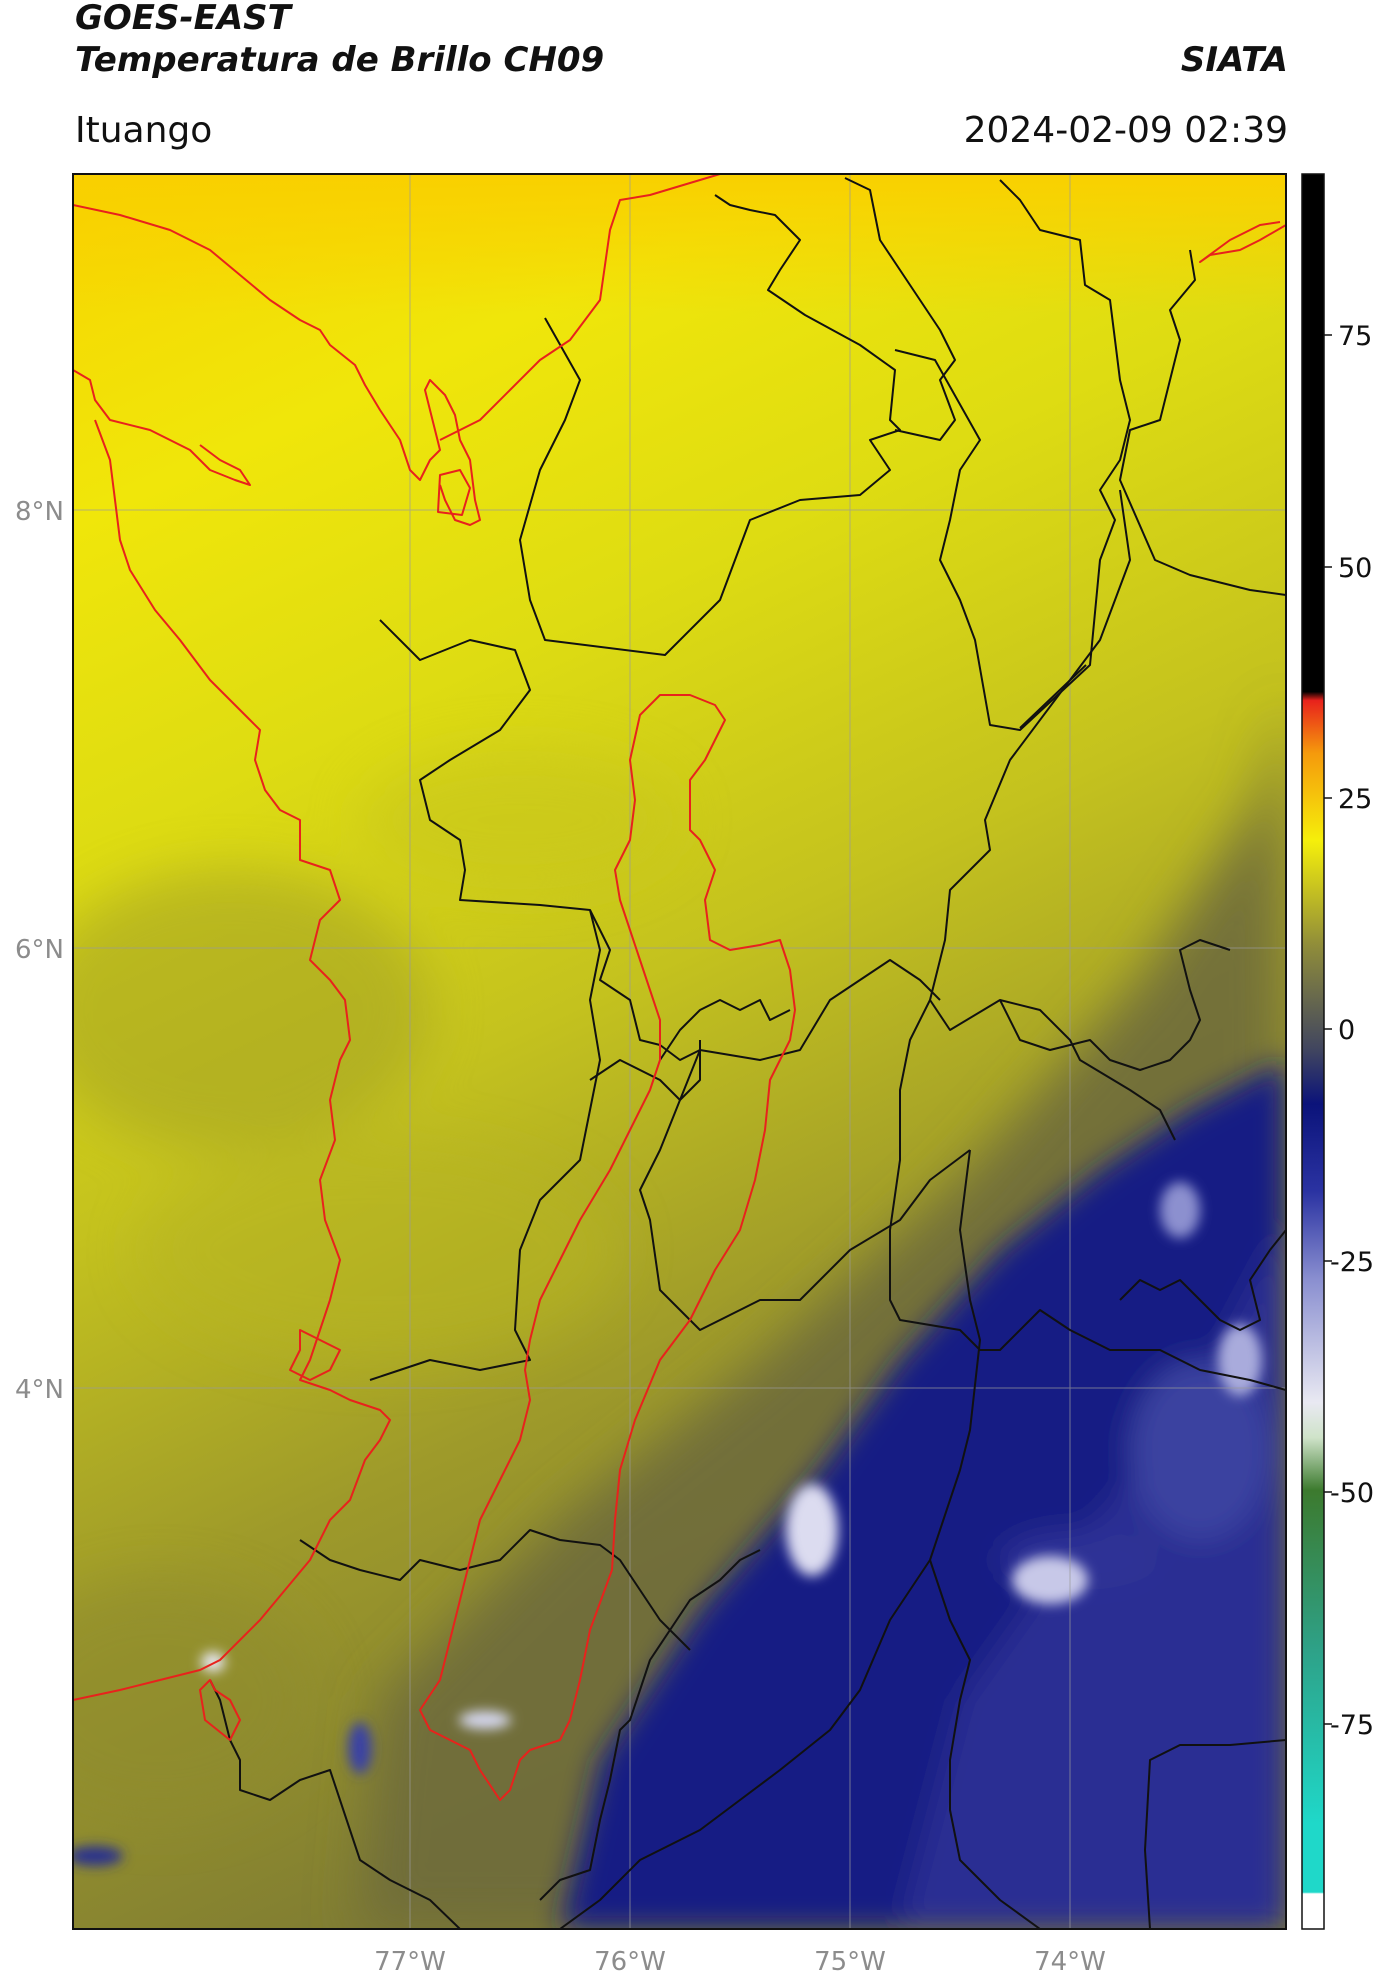 The image size is (1384, 1981). I want to click on lat-label-4n: 4°N, so click(39, 1390).